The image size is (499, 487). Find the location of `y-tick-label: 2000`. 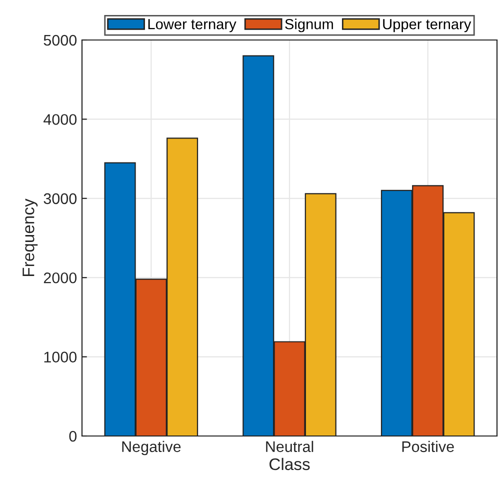

y-tick-label: 2000 is located at coordinates (60, 278).